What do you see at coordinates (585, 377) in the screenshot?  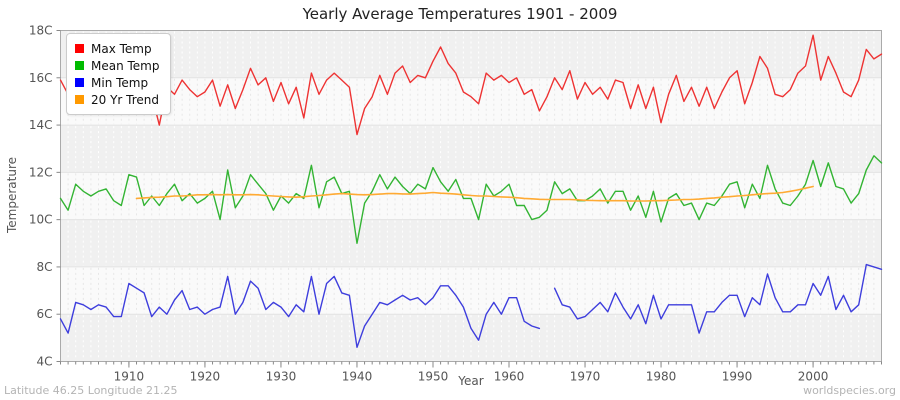 I see `svg-text: 1970` at bounding box center [585, 377].